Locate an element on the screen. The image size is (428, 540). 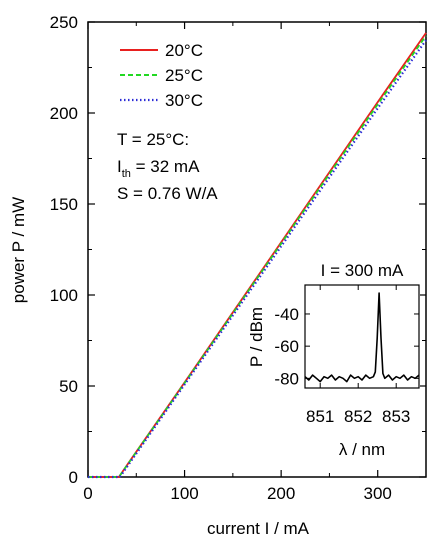
y-tick-label: 50 is located at coordinates (68, 386).